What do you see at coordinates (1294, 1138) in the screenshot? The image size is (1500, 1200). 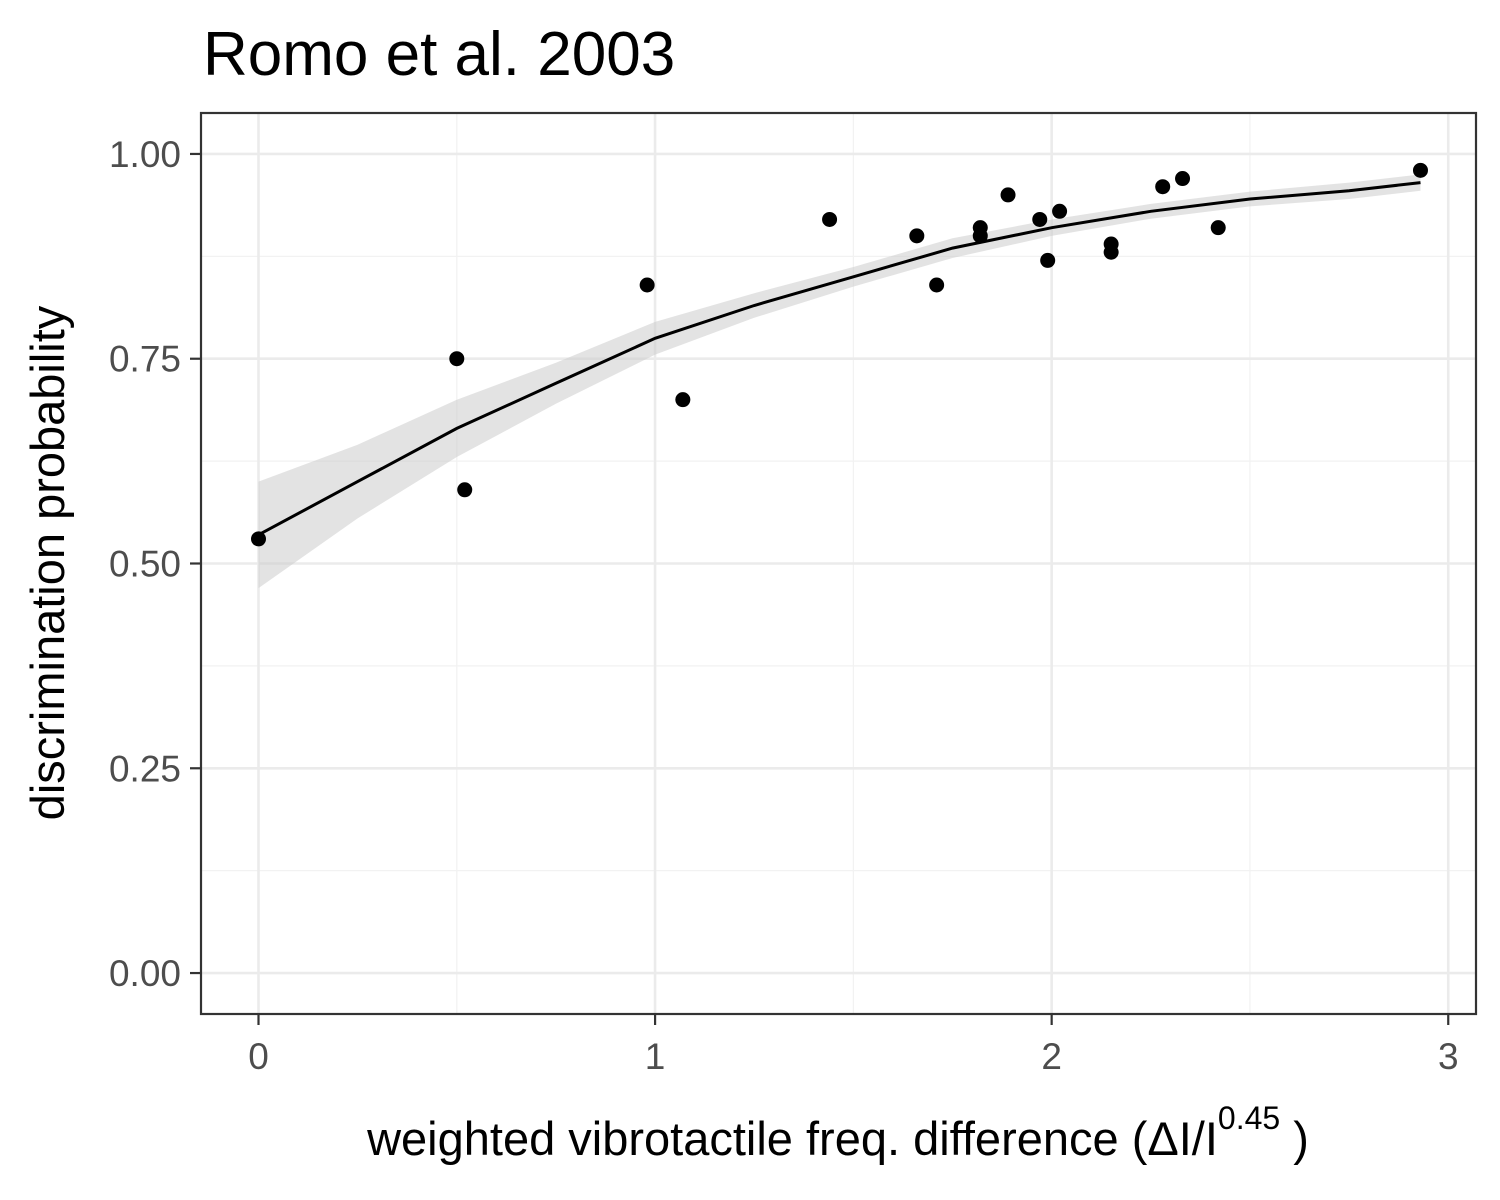 I see `x-axis-title-tail: )` at bounding box center [1294, 1138].